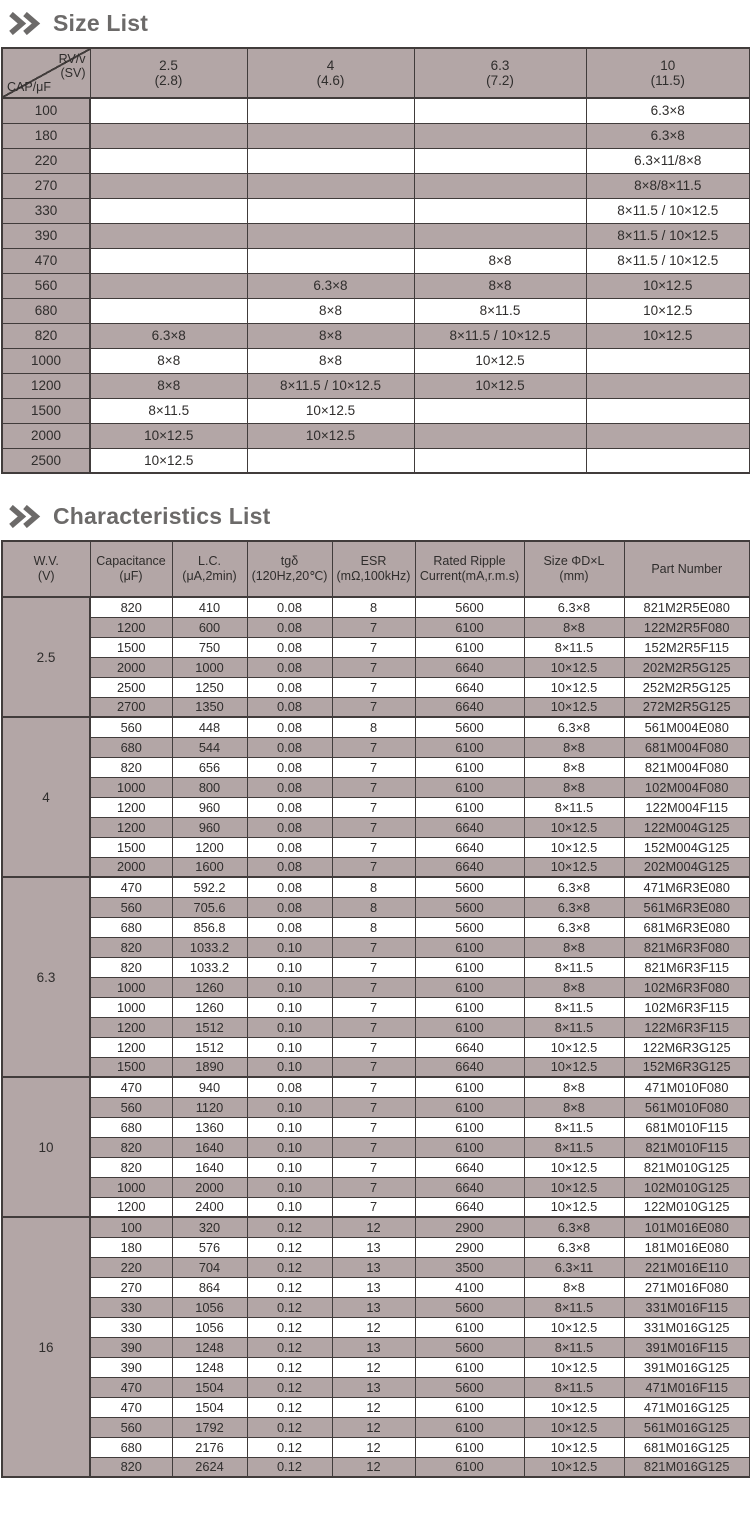 Image resolution: width=750 pixels, height=1530 pixels. What do you see at coordinates (131, 647) in the screenshot?
I see `char-cell: 1500` at bounding box center [131, 647].